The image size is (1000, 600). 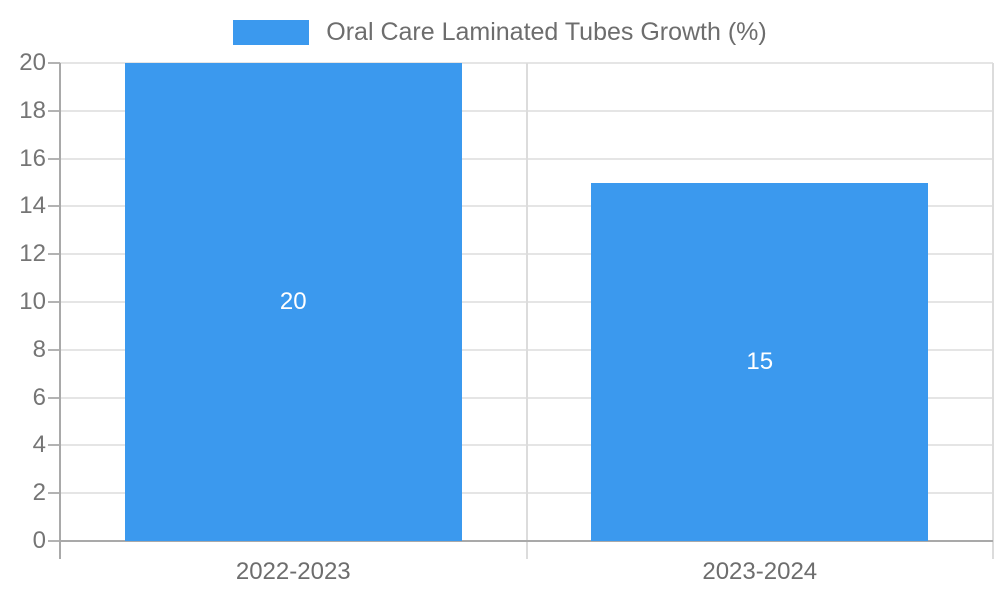 What do you see at coordinates (39, 445) in the screenshot?
I see `y-tick-label: 4` at bounding box center [39, 445].